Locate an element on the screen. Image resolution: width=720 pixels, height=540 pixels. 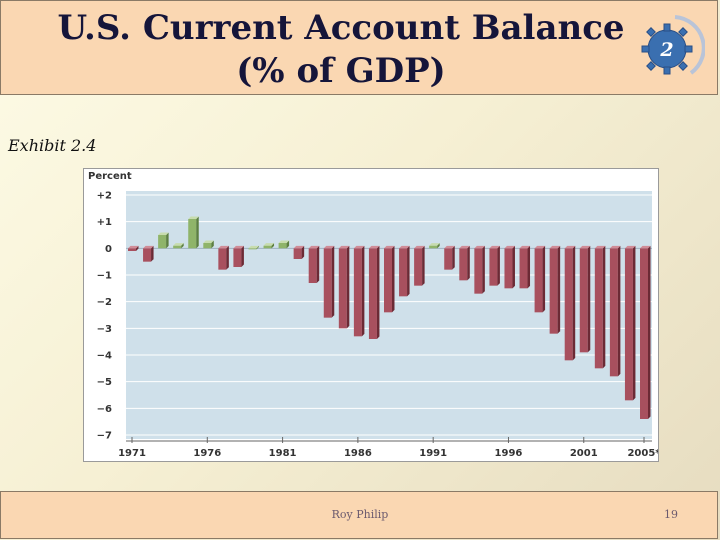
page-number: 19 is located at coordinates (671, 514).